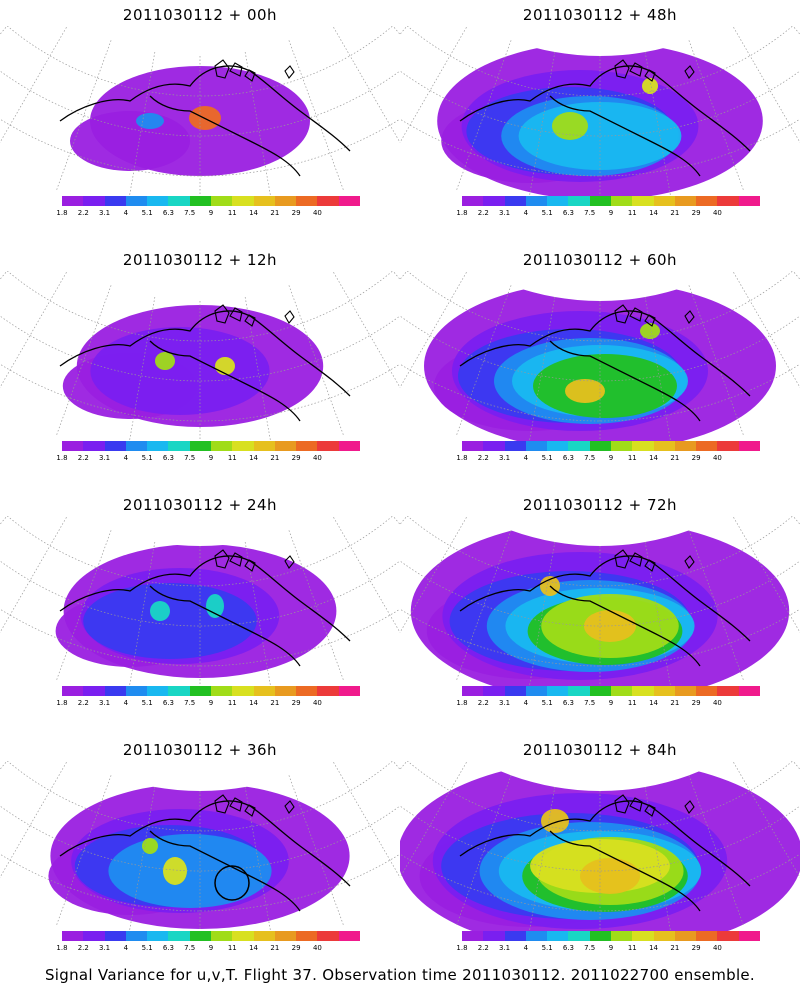  Describe the element at coordinates (104, 948) in the screenshot. I see `colorbar-tick-label: 3.1` at that location.